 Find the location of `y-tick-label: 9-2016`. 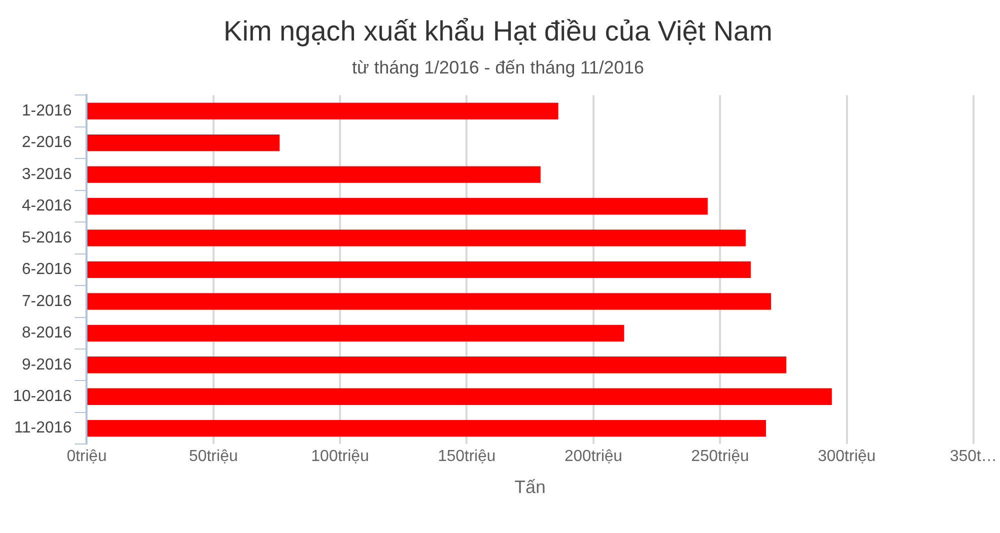

y-tick-label: 9-2016 is located at coordinates (47, 365).